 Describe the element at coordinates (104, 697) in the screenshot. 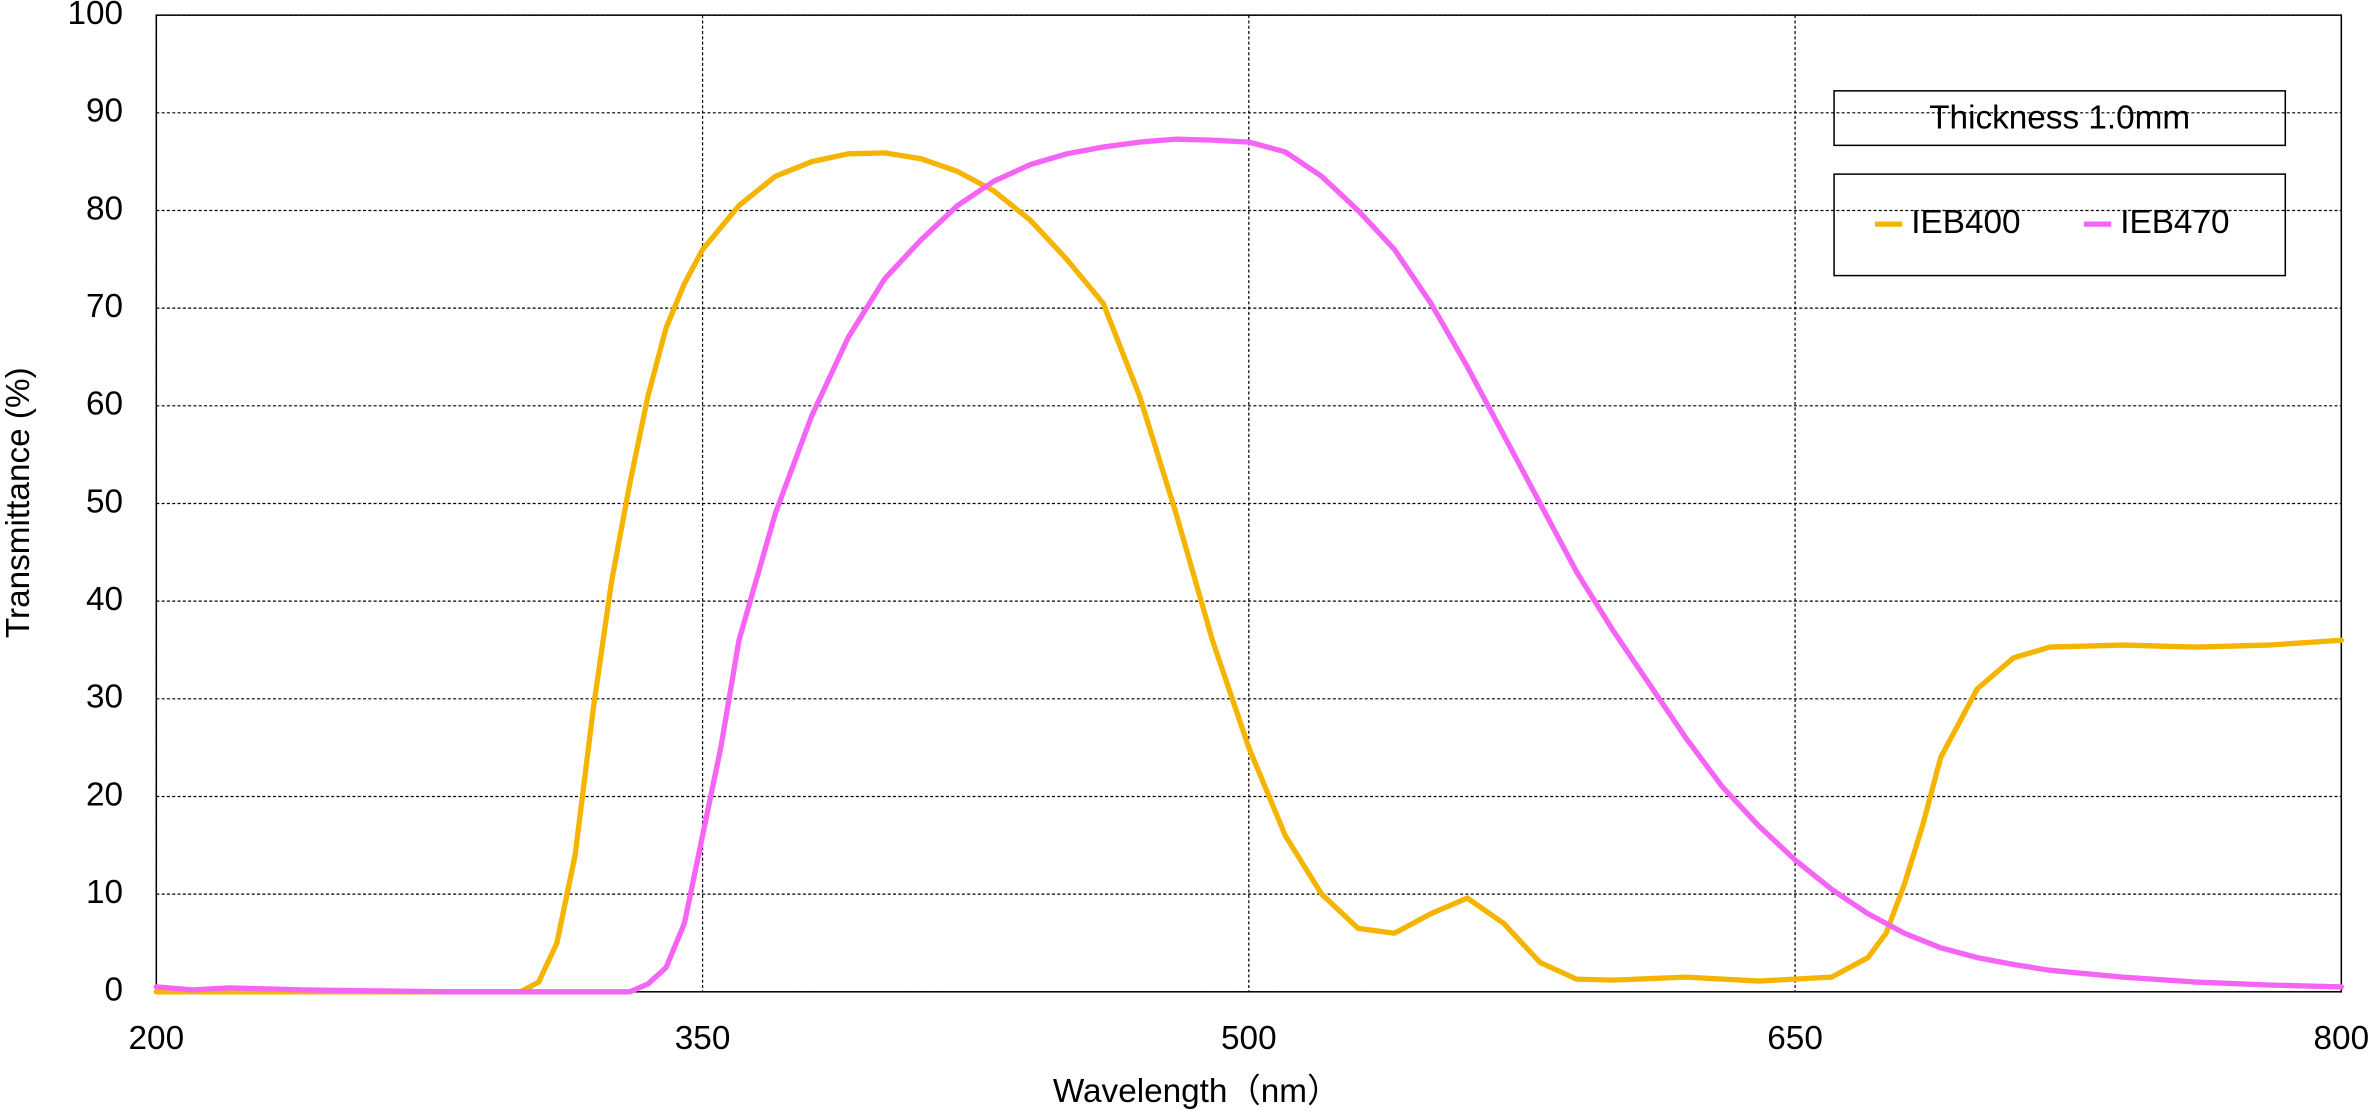

I see `y-tick-label: 30` at that location.